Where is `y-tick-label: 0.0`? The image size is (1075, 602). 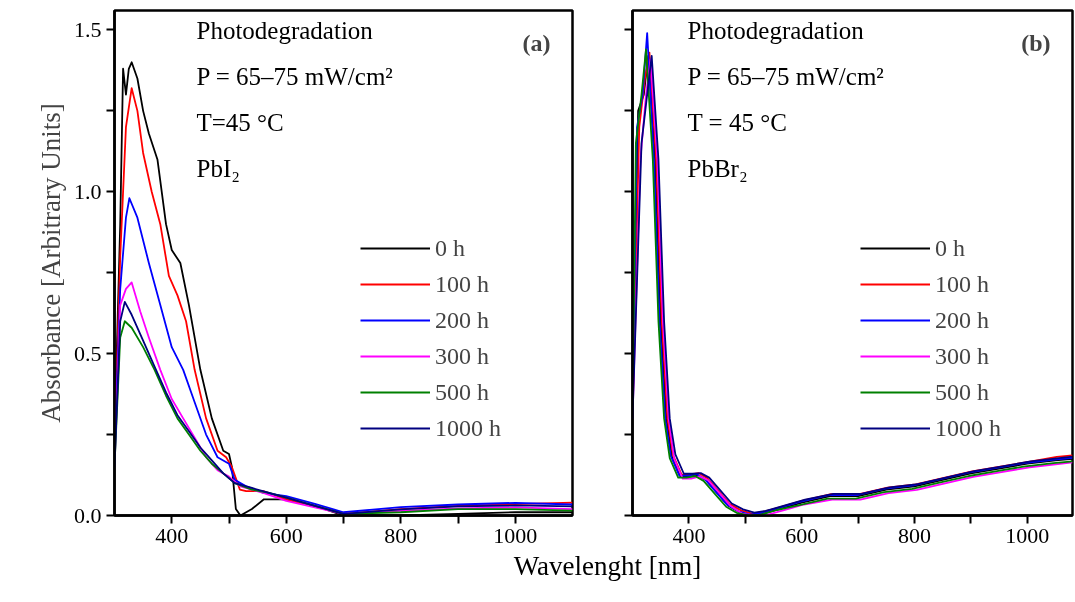
y-tick-label: 0.0 is located at coordinates (88, 515).